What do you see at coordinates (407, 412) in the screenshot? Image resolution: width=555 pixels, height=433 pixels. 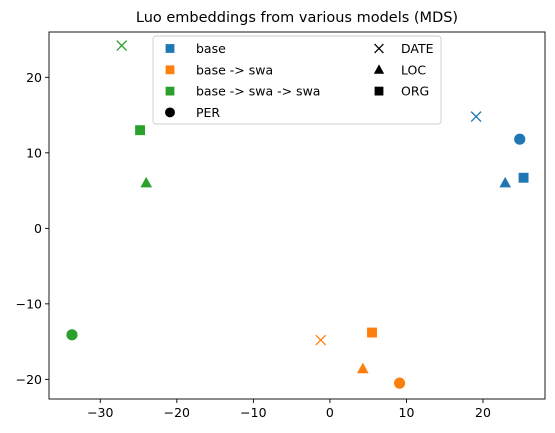 I see `x-tick-label: 10` at bounding box center [407, 412].